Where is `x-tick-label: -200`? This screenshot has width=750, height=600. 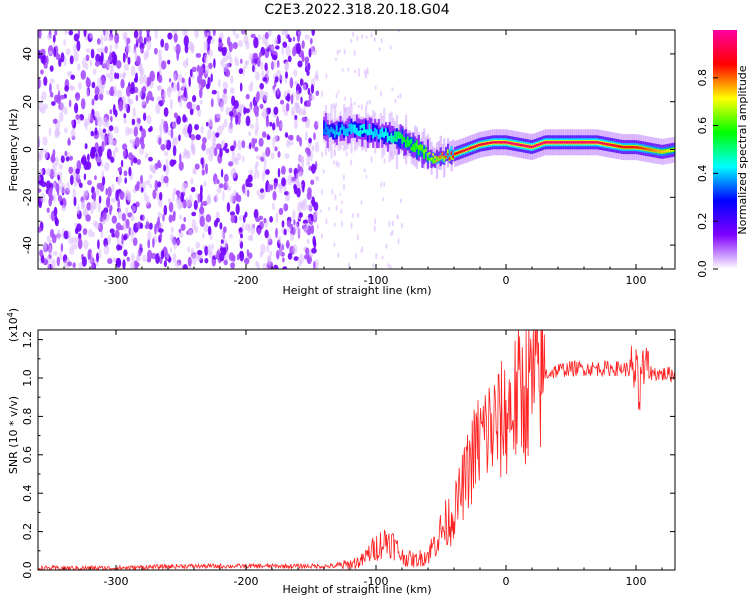
x-tick-label: -200 is located at coordinates (246, 581).